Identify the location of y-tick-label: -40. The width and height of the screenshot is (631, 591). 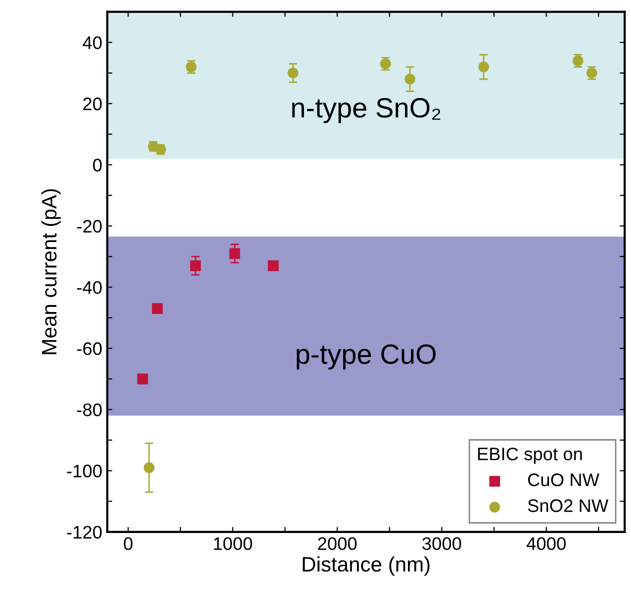
(89, 287).